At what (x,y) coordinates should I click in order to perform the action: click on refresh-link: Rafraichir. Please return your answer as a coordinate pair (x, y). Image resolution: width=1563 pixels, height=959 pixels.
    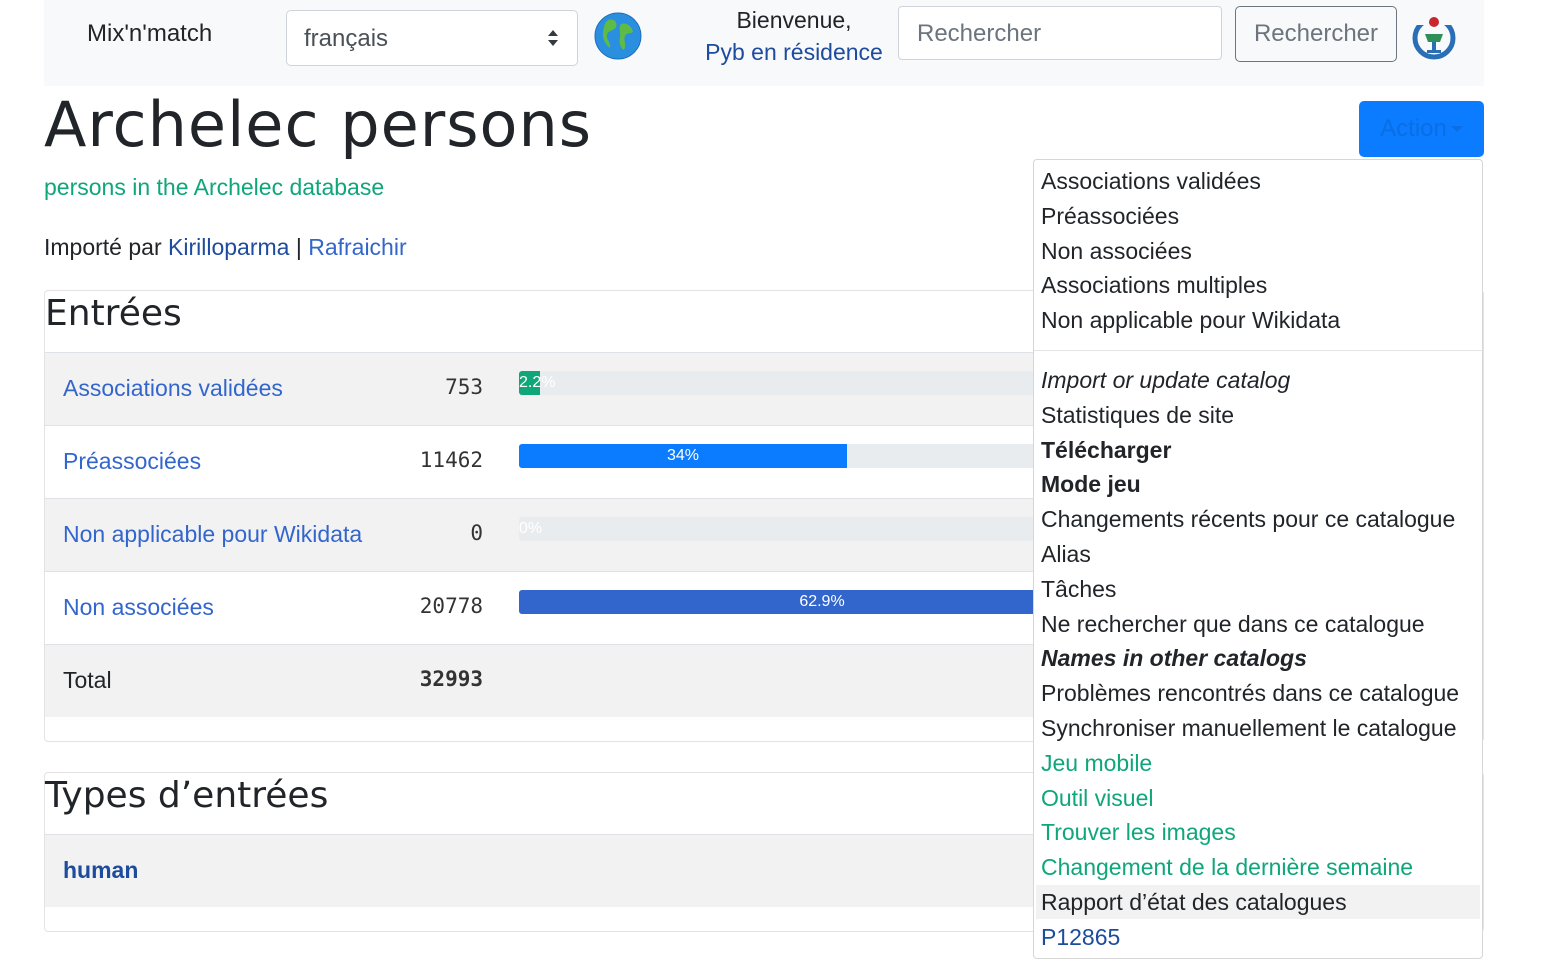
    Looking at the image, I should click on (357, 247).